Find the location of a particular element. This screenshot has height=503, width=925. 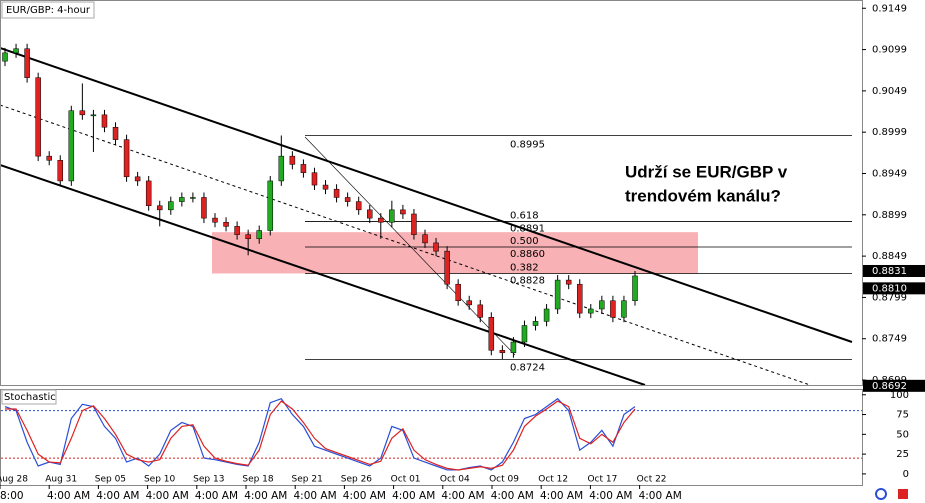

stoch-tick-label: 75 is located at coordinates (902, 415).